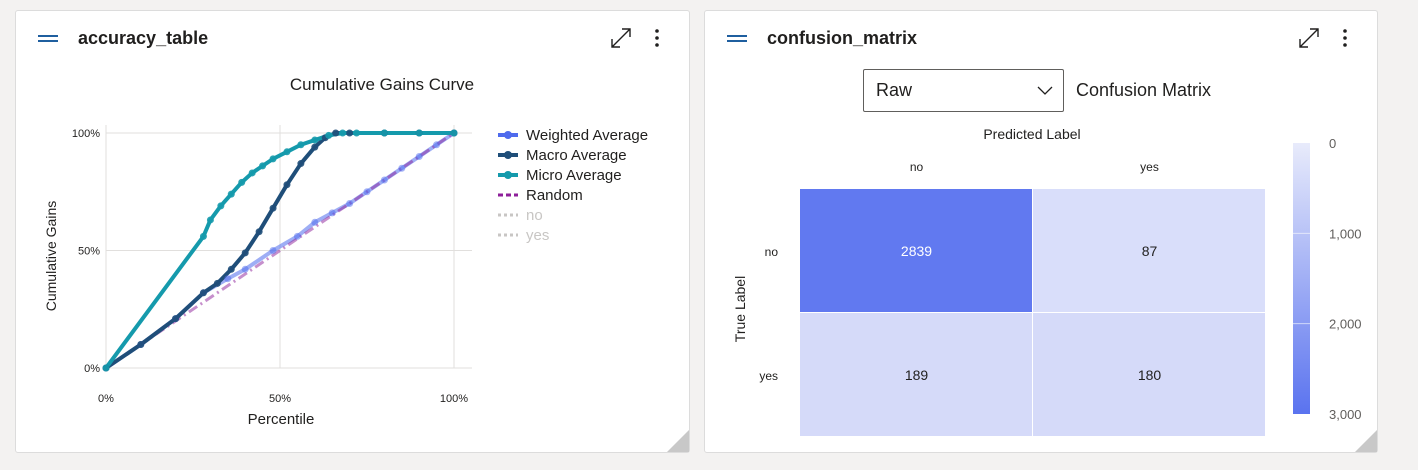 This screenshot has width=1418, height=470. Describe the element at coordinates (963, 90) in the screenshot. I see `view-mode-dropdown: Raw` at that location.